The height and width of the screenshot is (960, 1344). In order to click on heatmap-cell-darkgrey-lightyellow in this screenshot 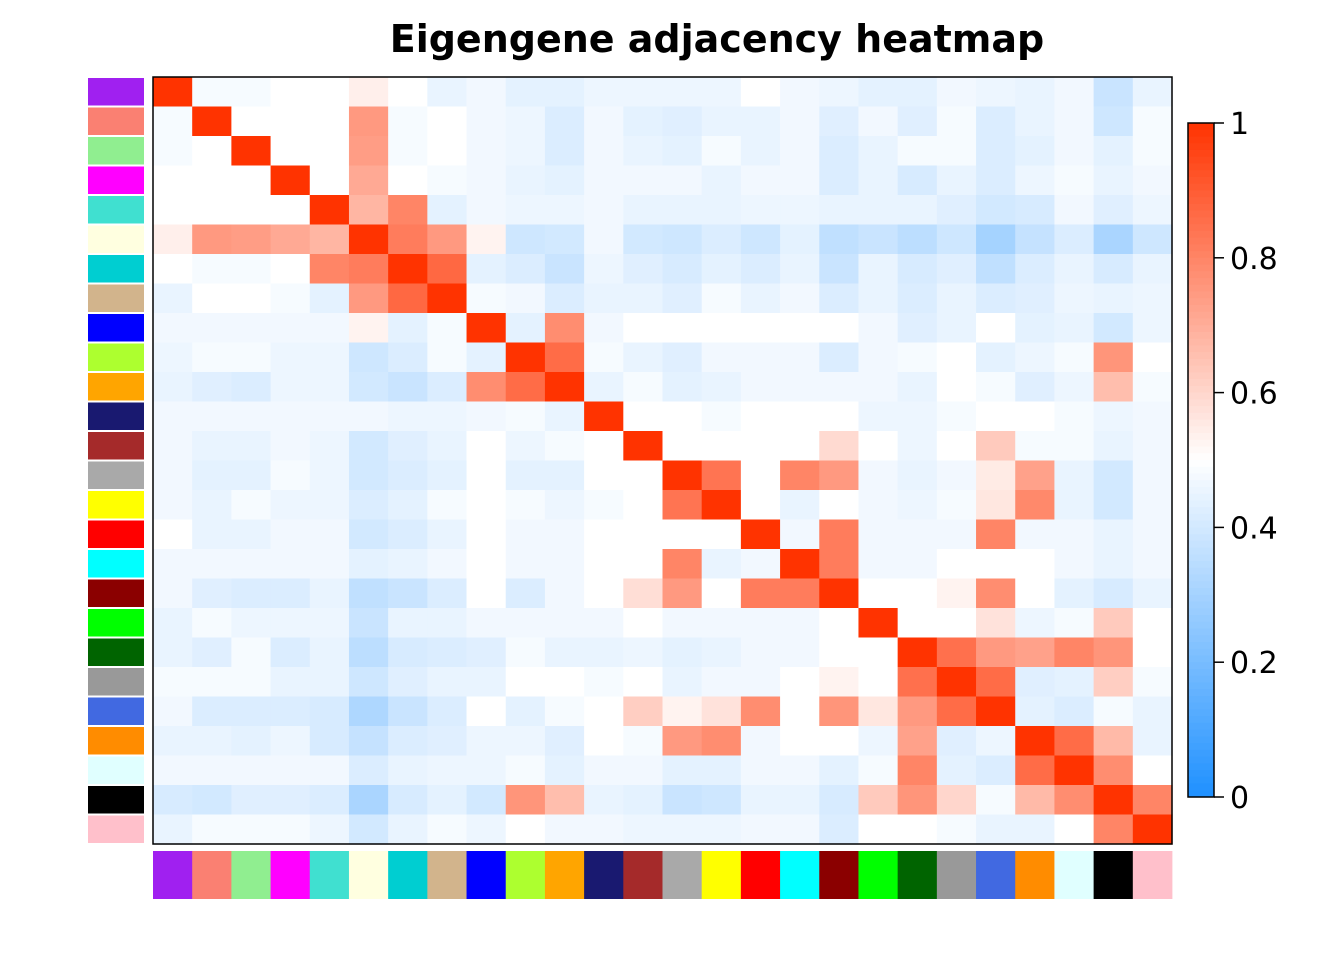, I will do `click(368, 475)`.